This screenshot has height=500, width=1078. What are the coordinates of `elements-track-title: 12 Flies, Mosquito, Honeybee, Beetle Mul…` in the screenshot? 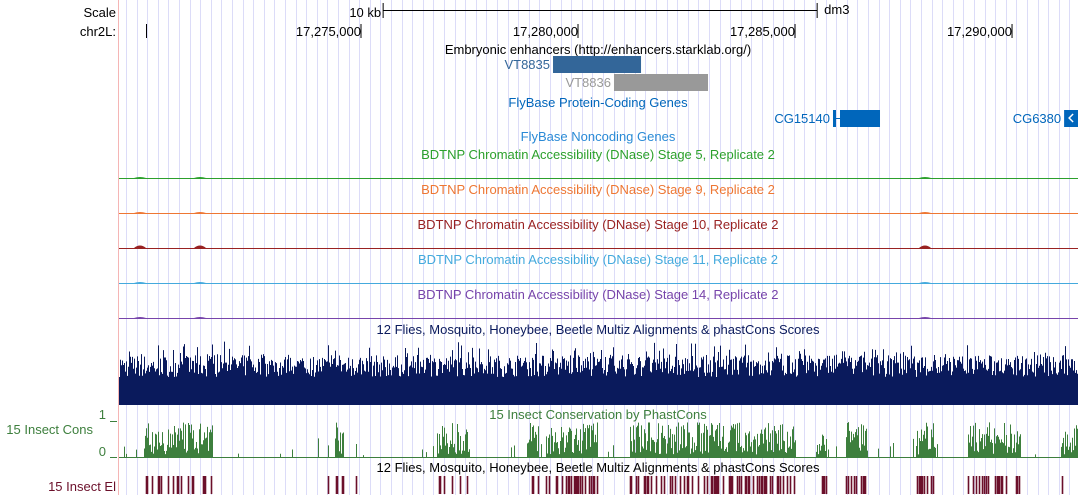 It's located at (598, 467).